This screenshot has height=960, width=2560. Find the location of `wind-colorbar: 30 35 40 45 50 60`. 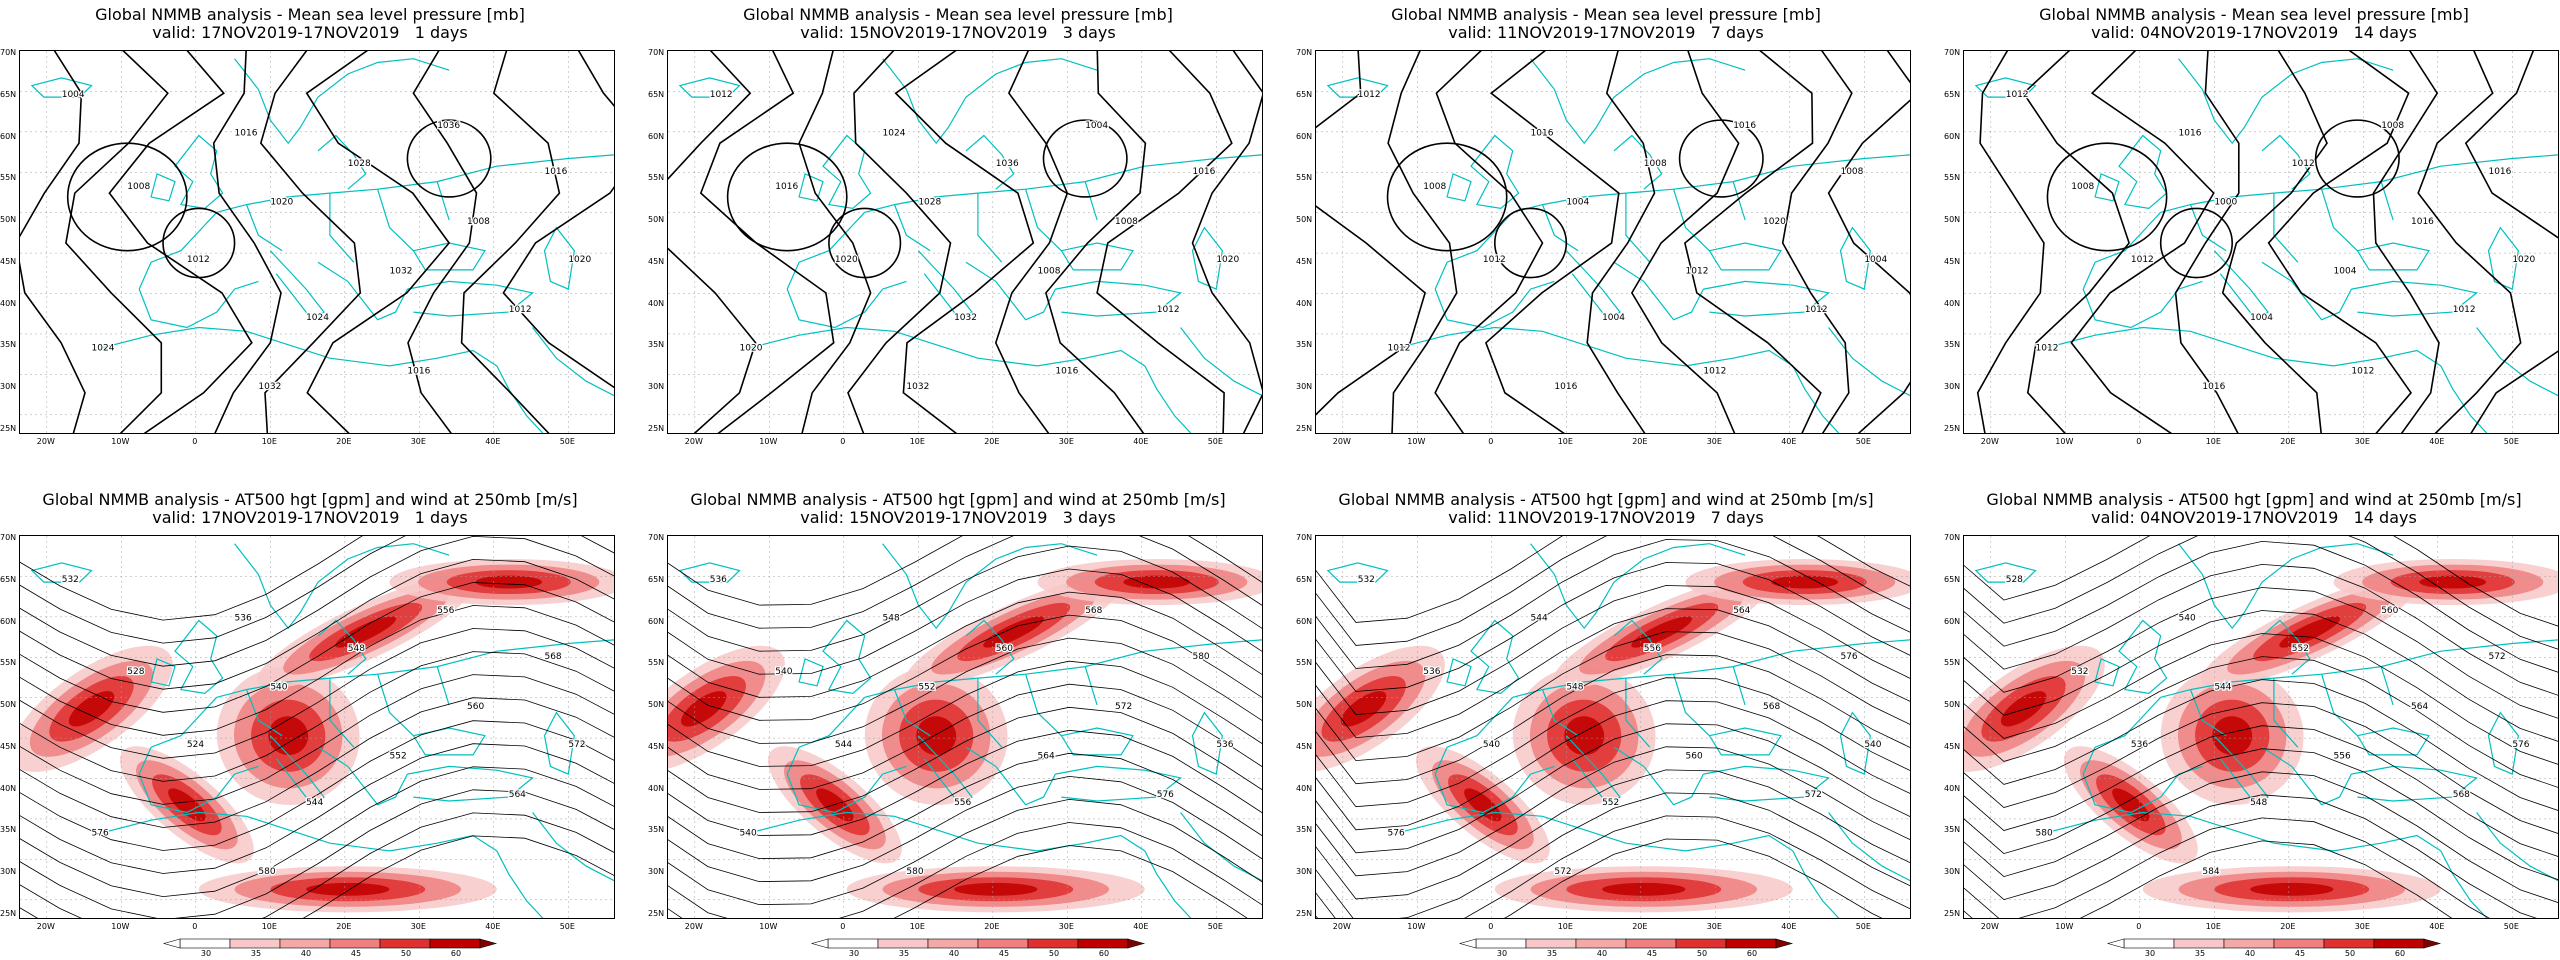

wind-colorbar: 30 35 40 45 50 60 is located at coordinates (2274, 948).